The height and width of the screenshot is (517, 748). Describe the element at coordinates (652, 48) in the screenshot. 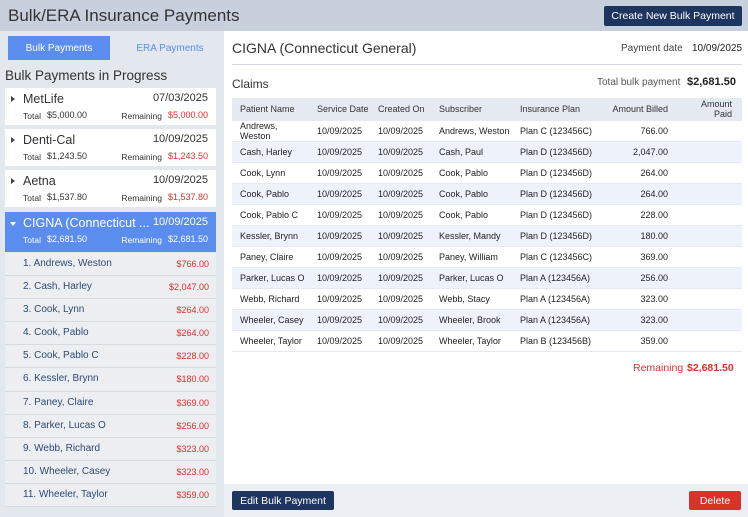

I see `payment-date-label: Payment date` at that location.